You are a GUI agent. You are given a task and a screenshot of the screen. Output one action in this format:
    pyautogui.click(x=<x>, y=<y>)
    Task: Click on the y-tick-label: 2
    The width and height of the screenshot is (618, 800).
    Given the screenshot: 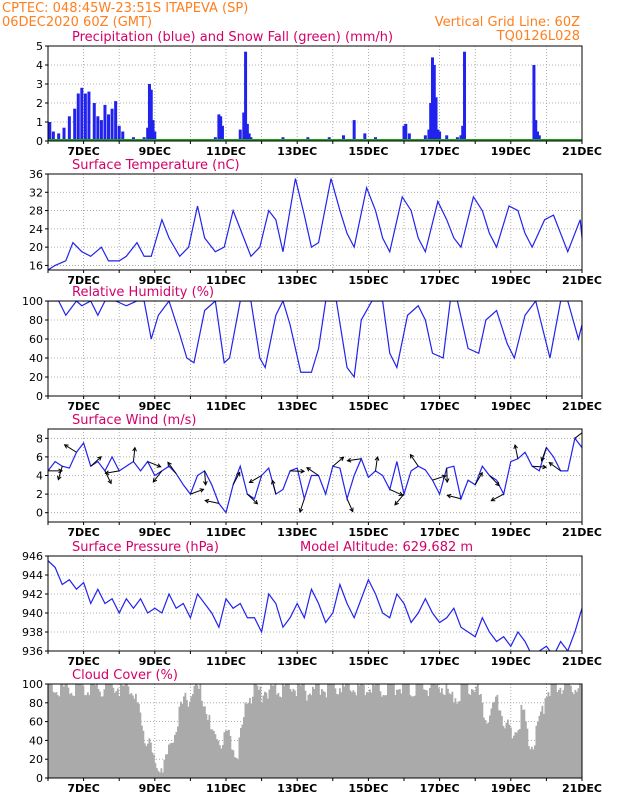 What is the action you would take?
    pyautogui.click(x=39, y=103)
    